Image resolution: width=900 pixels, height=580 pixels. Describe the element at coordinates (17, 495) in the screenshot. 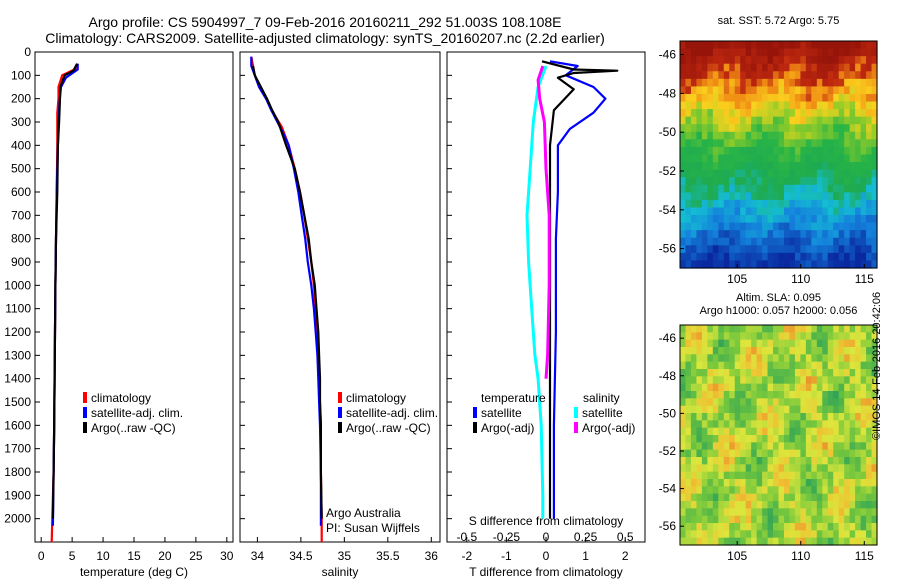

I see `depth-tick-label: 1900` at that location.